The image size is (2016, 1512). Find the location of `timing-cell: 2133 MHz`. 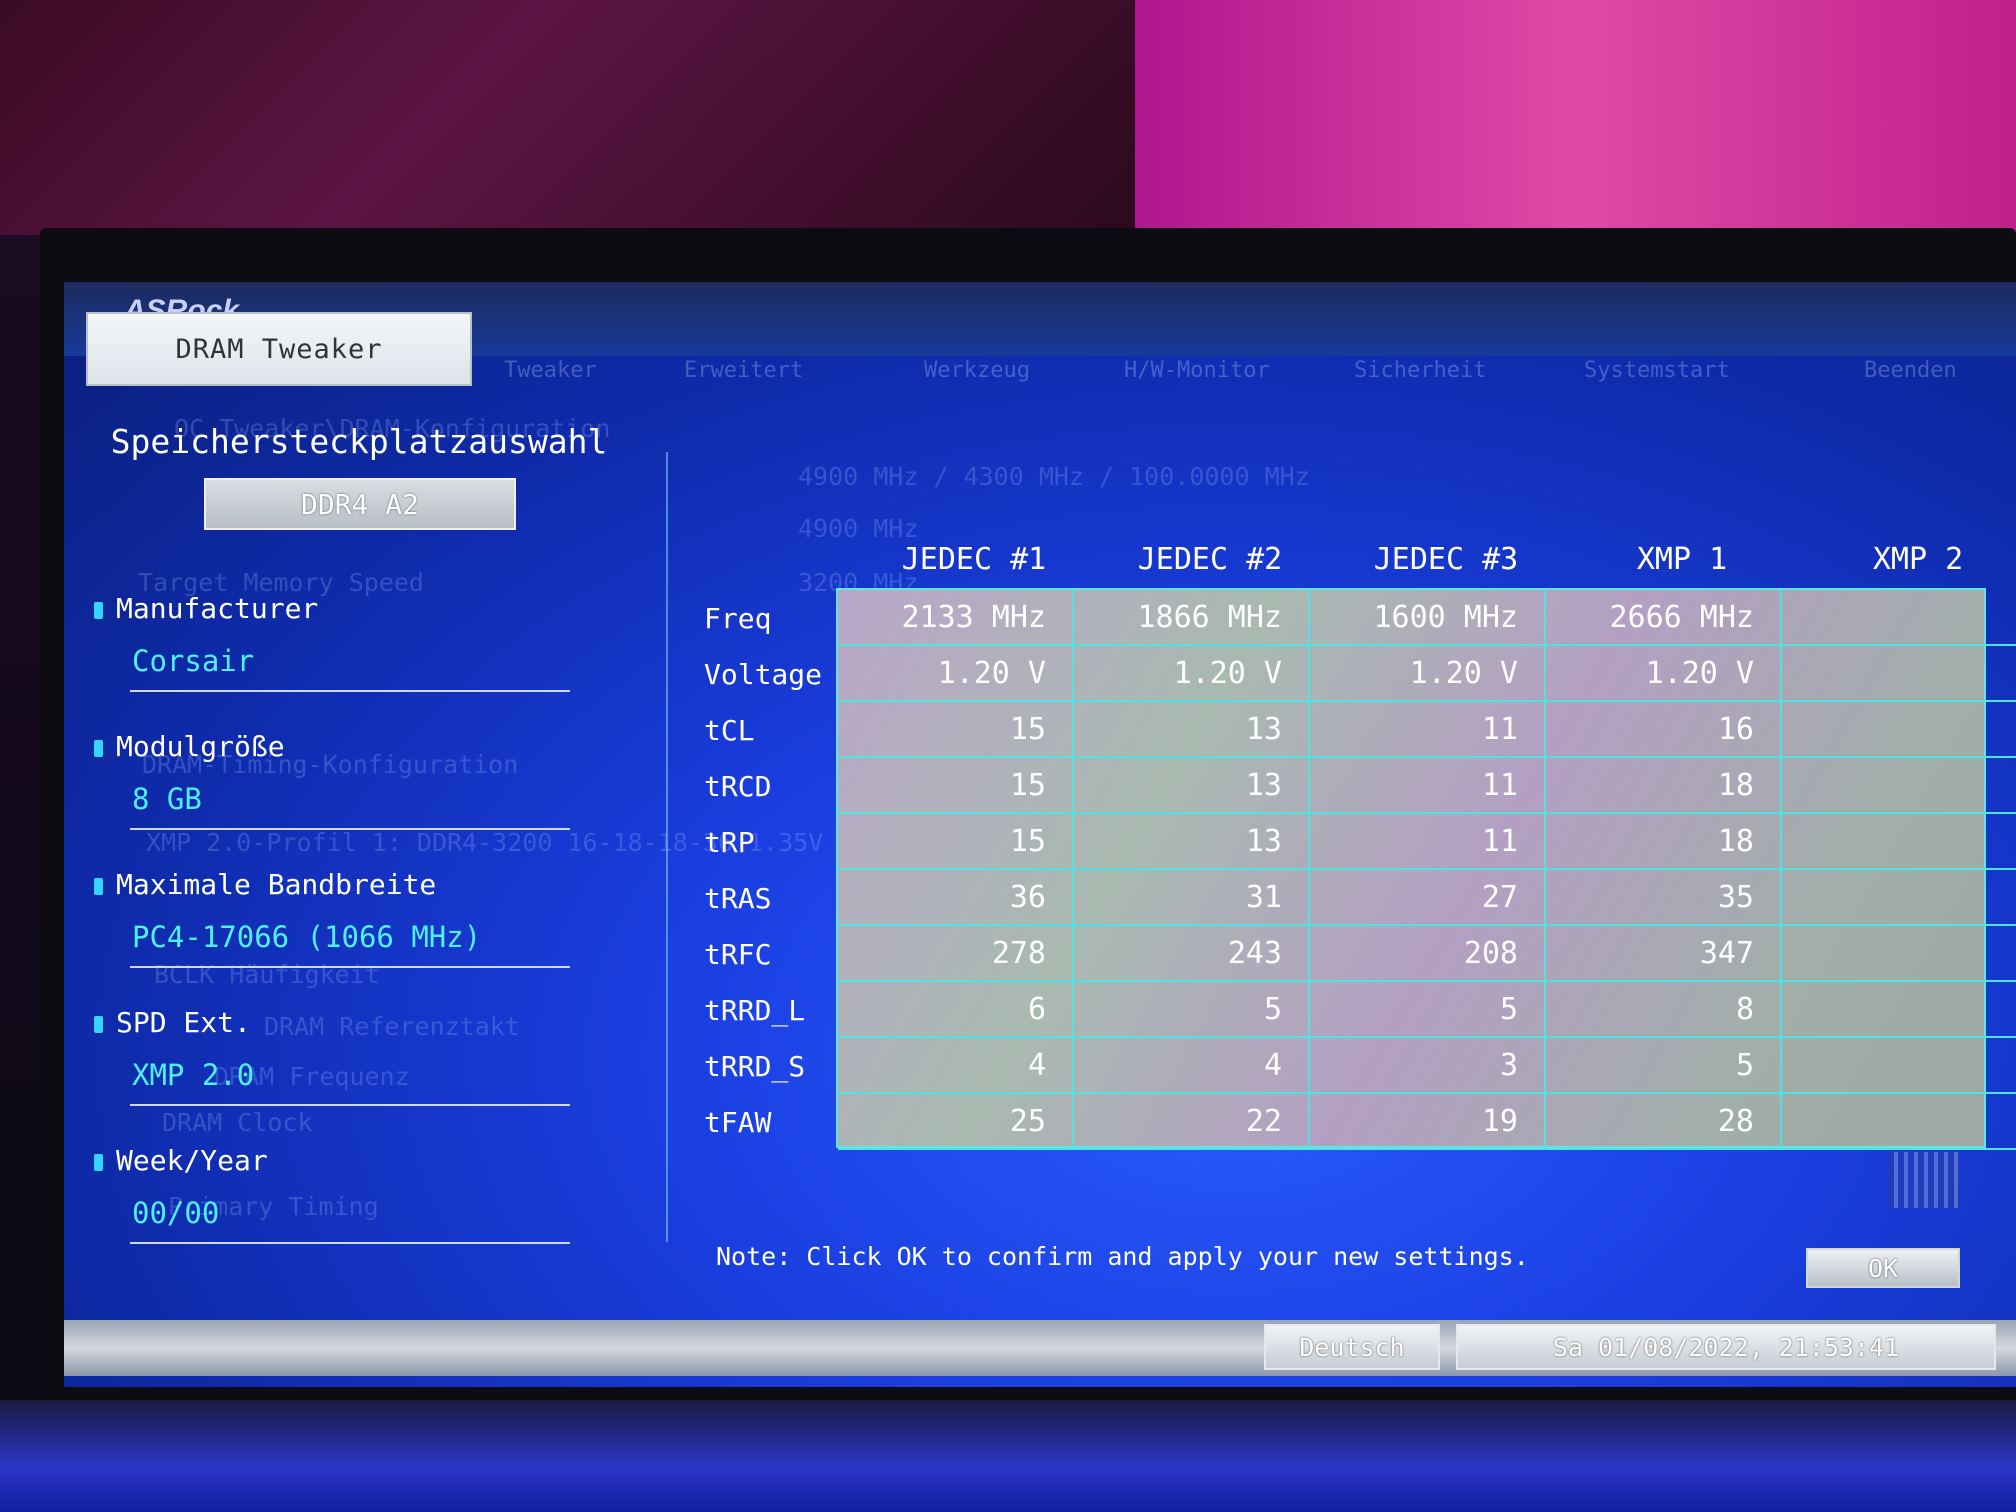

timing-cell: 2133 MHz is located at coordinates (956, 618).